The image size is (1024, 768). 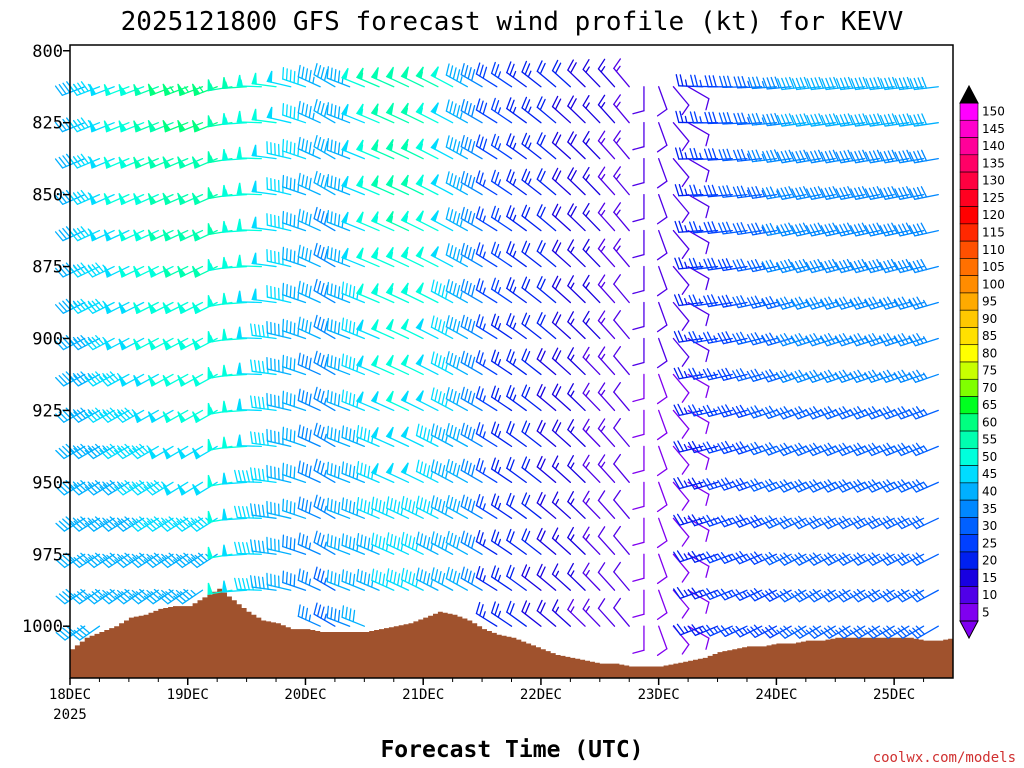 What do you see at coordinates (47, 196) in the screenshot?
I see `y-tick-label: 850` at bounding box center [47, 196].